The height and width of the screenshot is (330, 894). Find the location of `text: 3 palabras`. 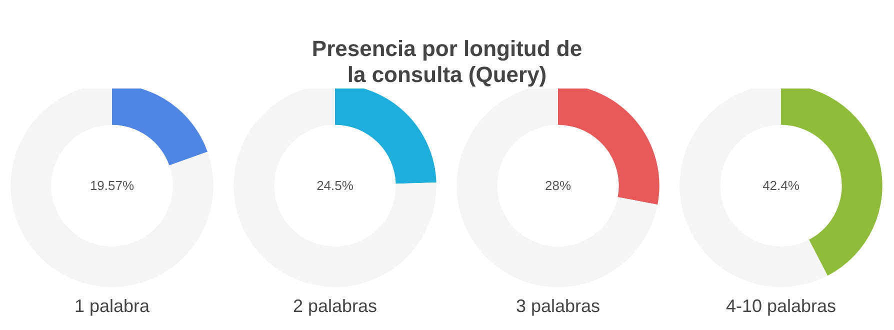

text: 3 palabras is located at coordinates (558, 306).